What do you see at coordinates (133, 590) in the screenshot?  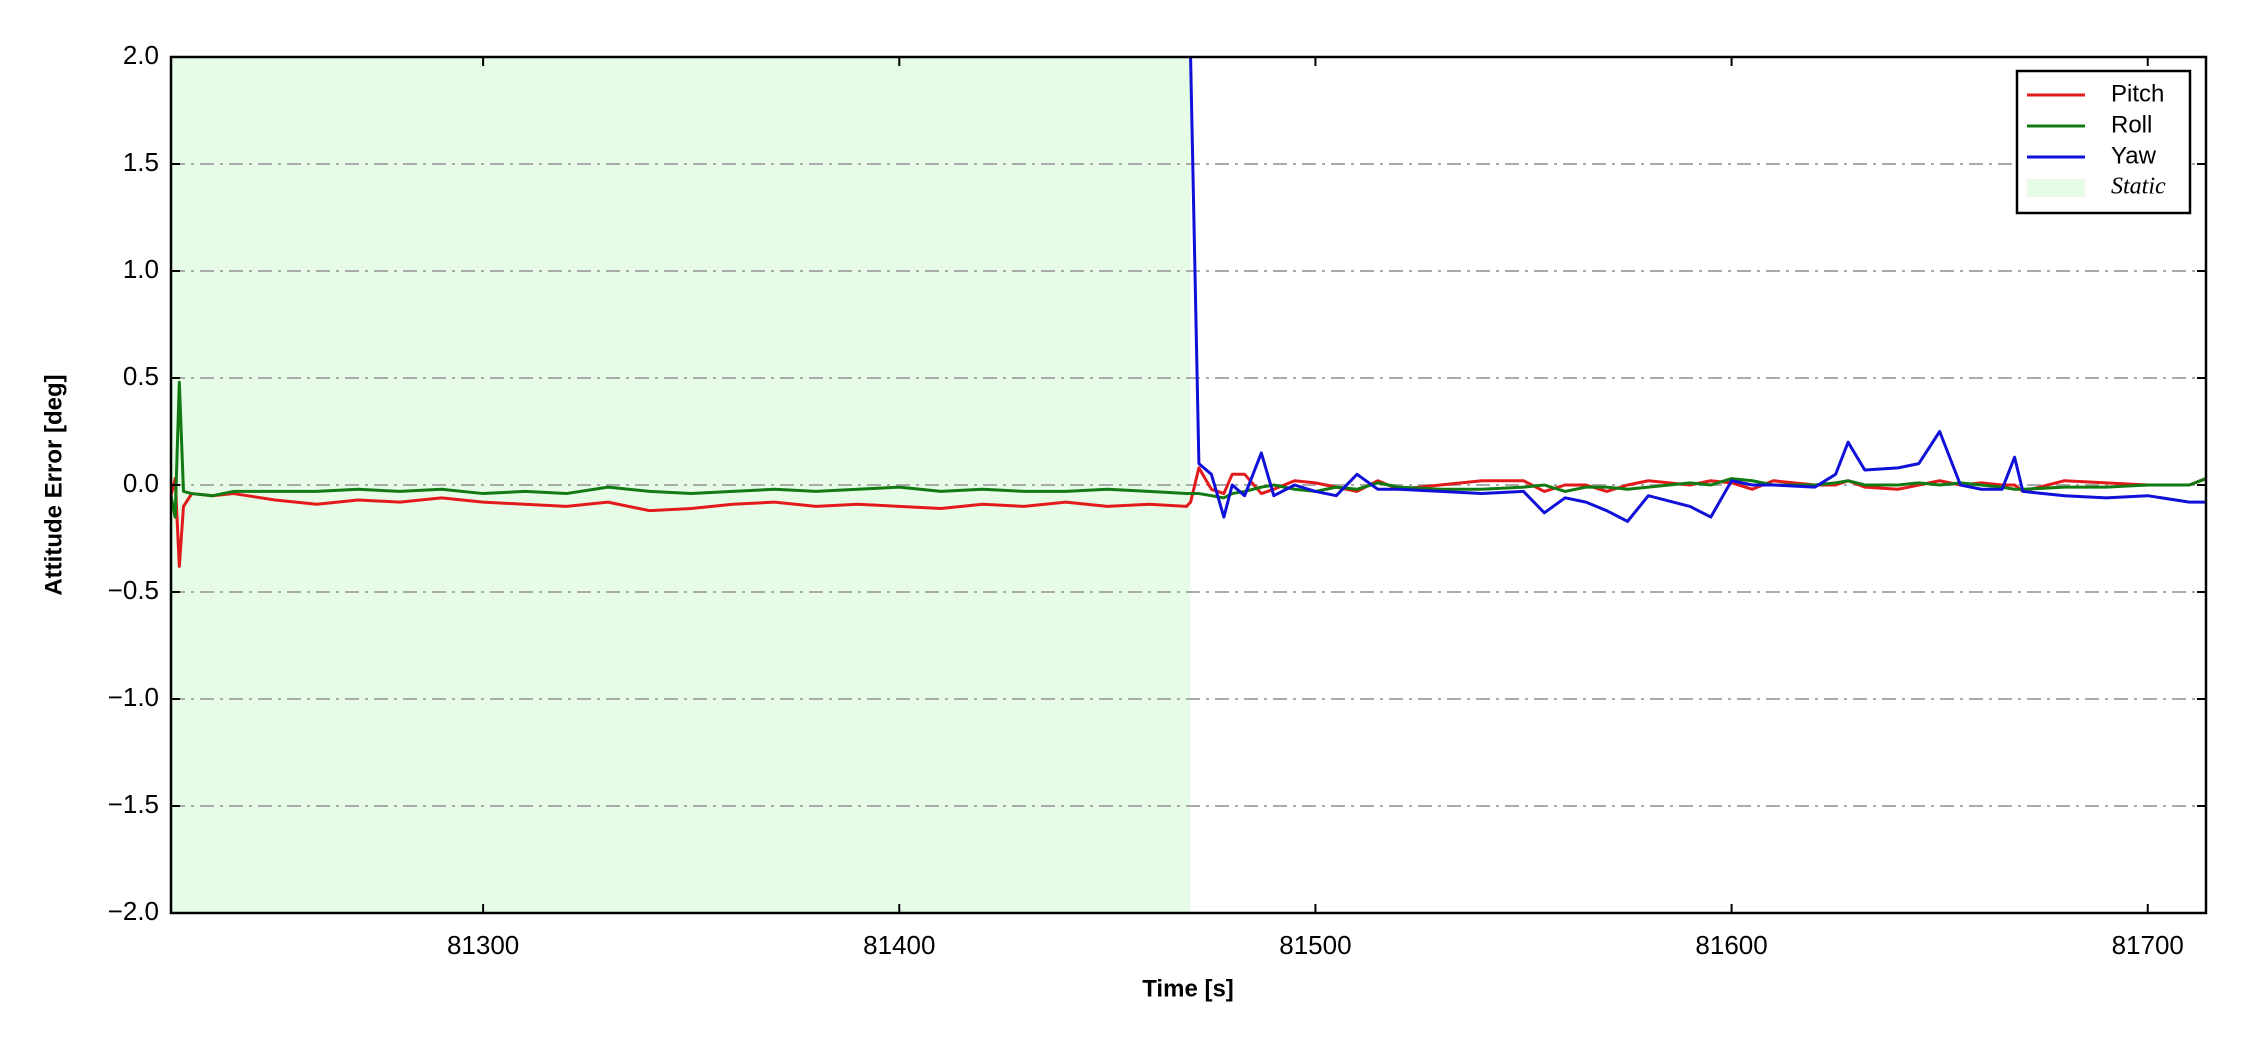 I see `y-tick-label: −0.5` at bounding box center [133, 590].